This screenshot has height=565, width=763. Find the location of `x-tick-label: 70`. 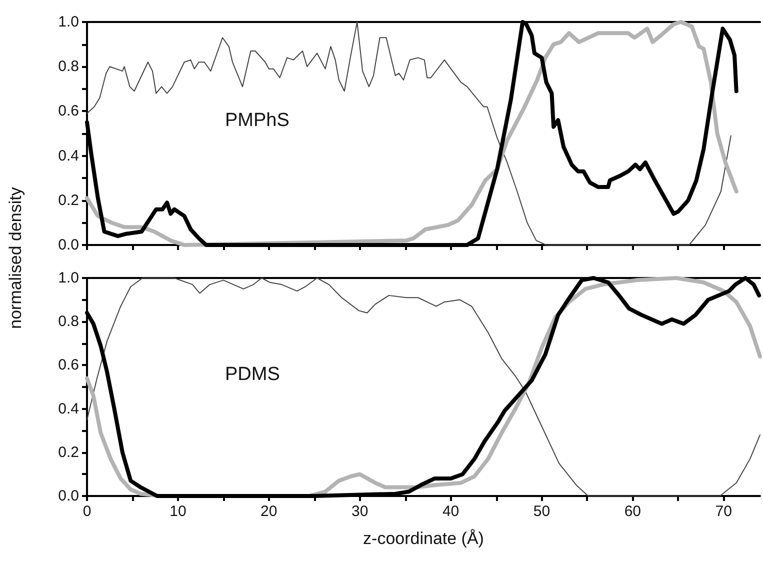

x-tick-label: 70 is located at coordinates (723, 511).